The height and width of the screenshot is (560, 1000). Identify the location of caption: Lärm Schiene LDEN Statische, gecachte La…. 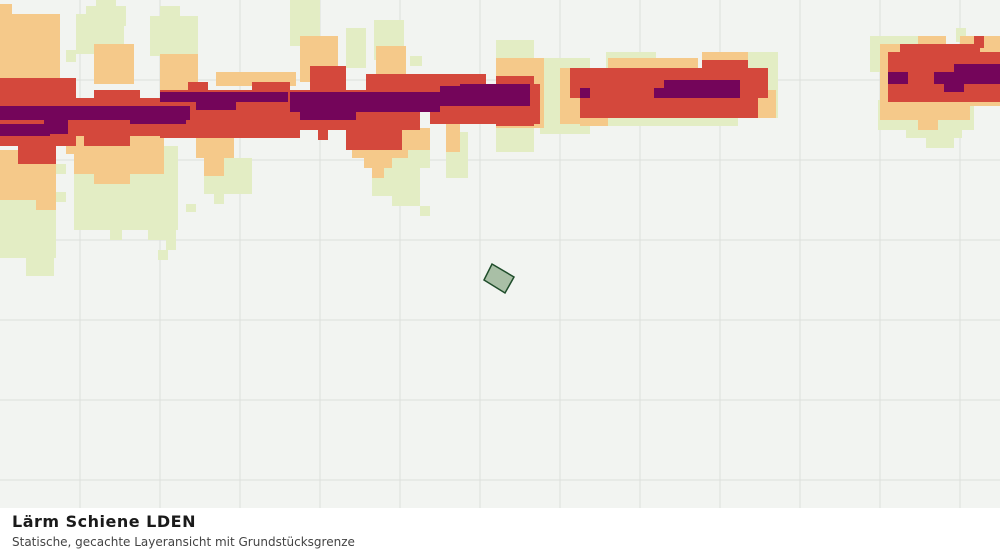
(183, 530).